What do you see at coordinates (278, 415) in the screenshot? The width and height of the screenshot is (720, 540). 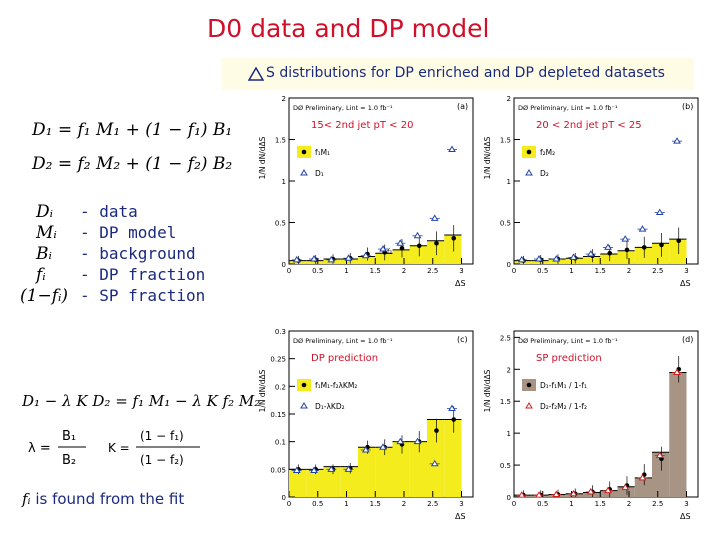 I see `y-tick-label: 0.15` at bounding box center [278, 415].